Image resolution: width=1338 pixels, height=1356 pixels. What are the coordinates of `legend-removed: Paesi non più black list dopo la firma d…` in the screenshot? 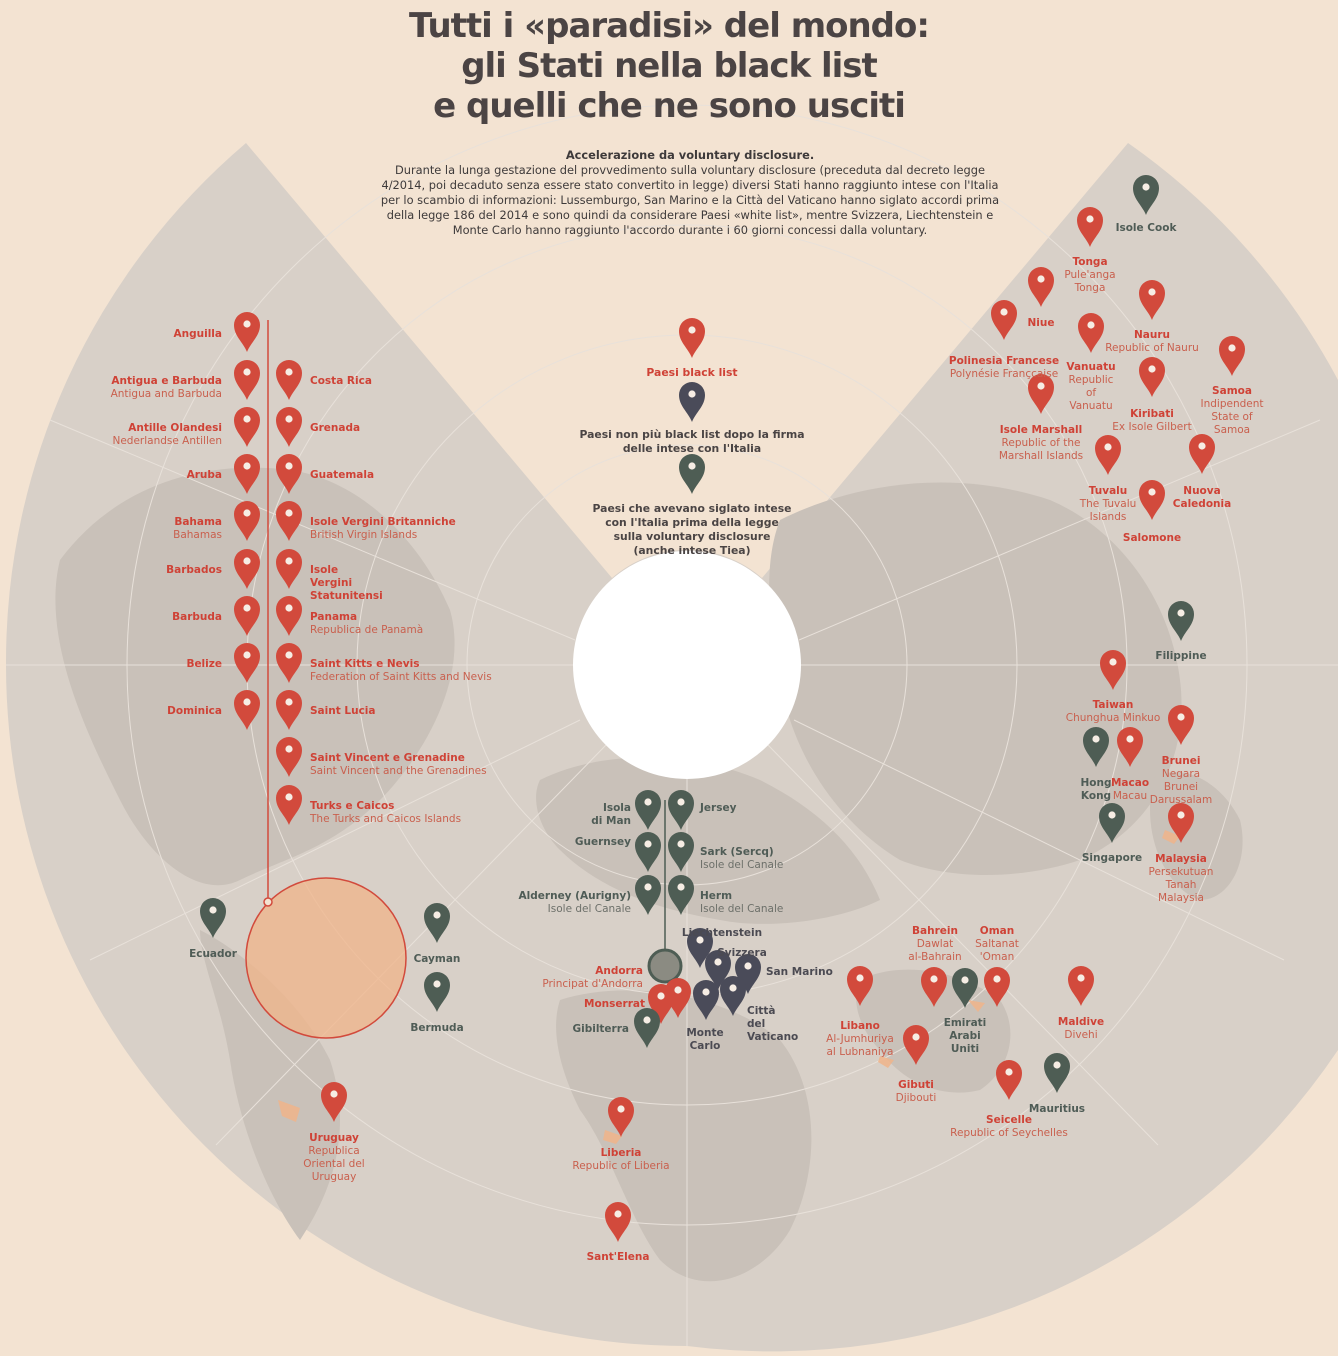 It's located at (692, 442).